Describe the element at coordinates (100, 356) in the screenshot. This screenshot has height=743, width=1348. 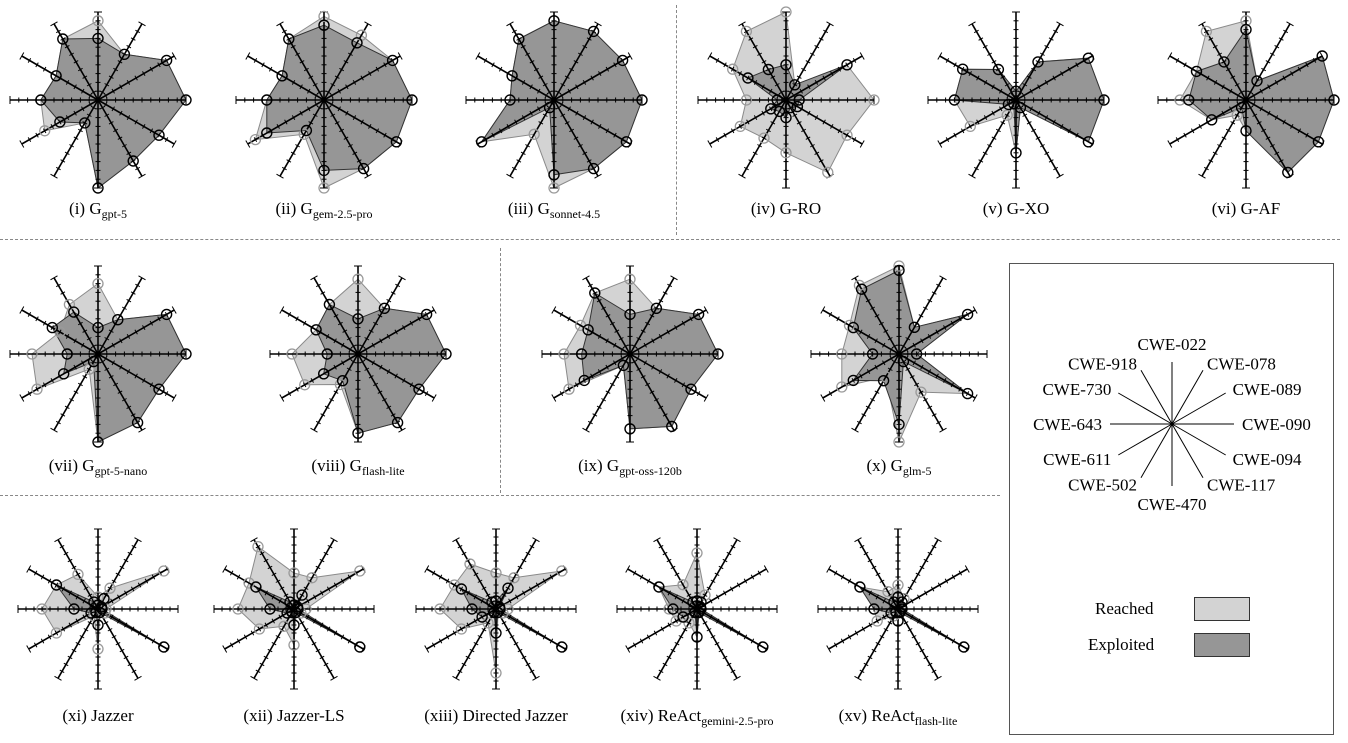
I see `radar-panel` at that location.